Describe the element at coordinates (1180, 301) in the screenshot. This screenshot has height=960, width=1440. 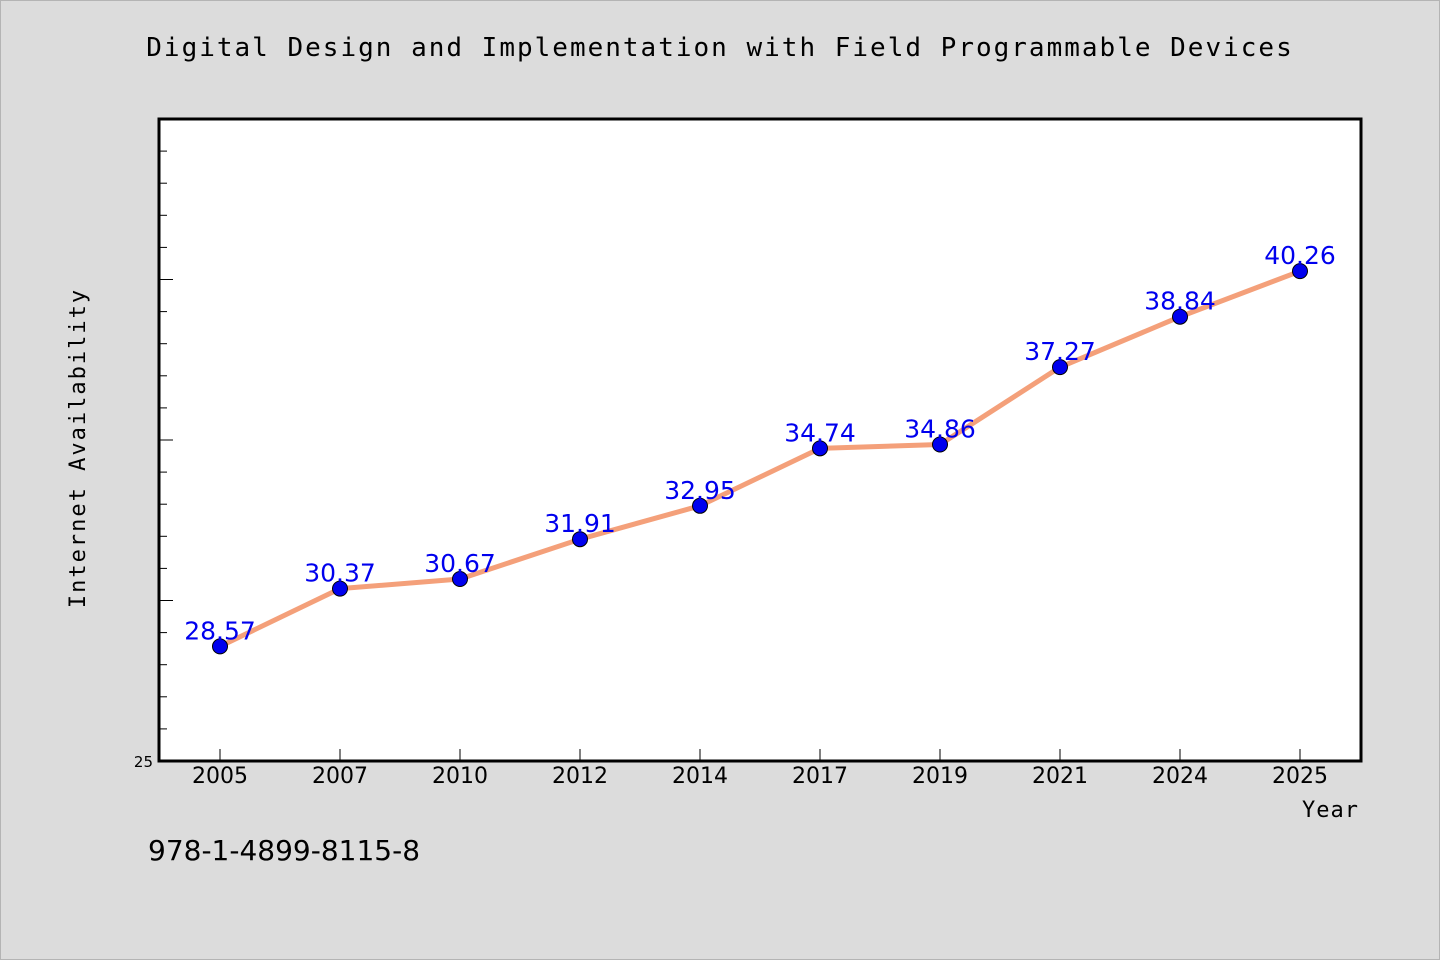
I see `data-label: 38.84` at that location.